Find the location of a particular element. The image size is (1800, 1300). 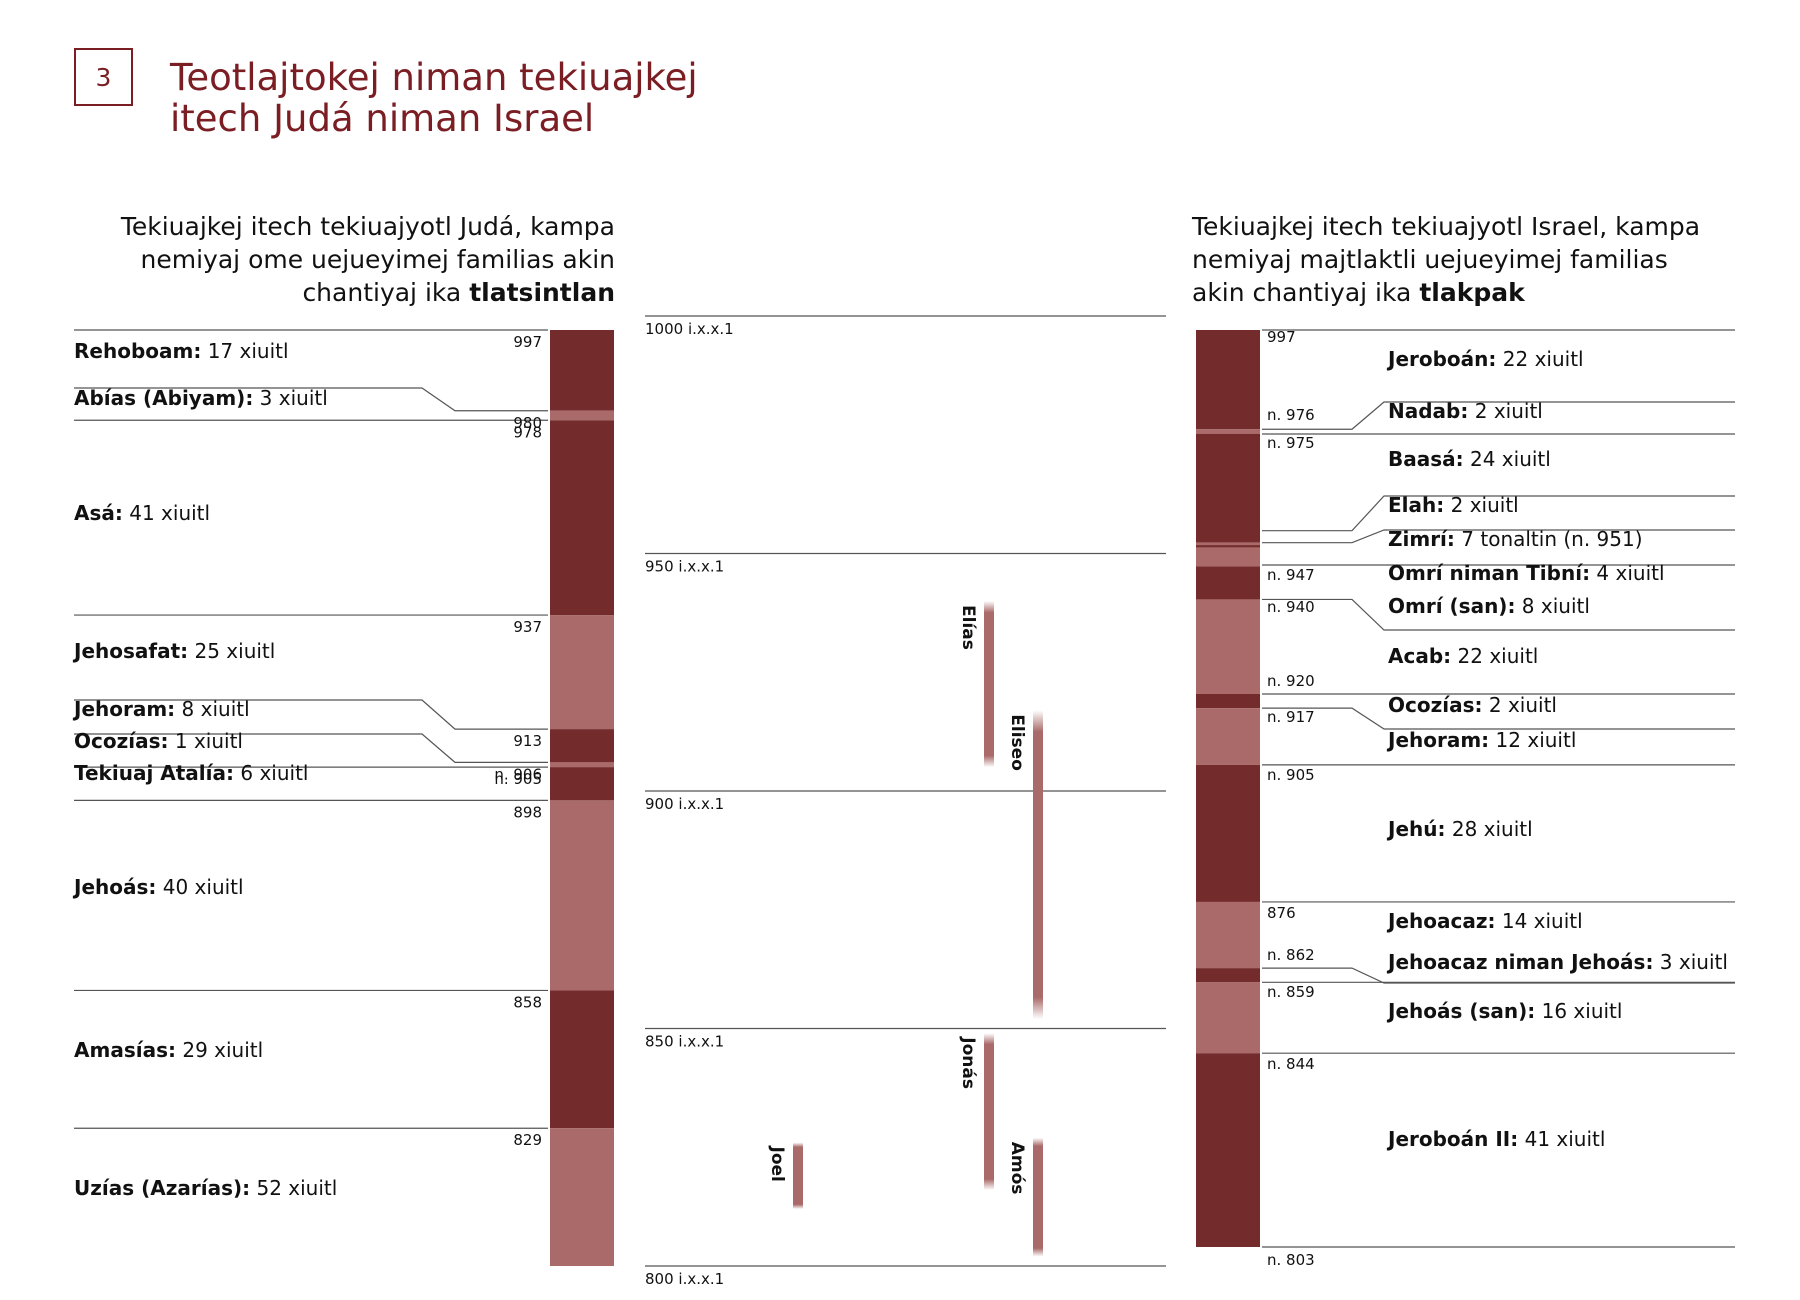

judah-king-ocozias: Ocozías: 1 xiuitl is located at coordinates (158, 741).